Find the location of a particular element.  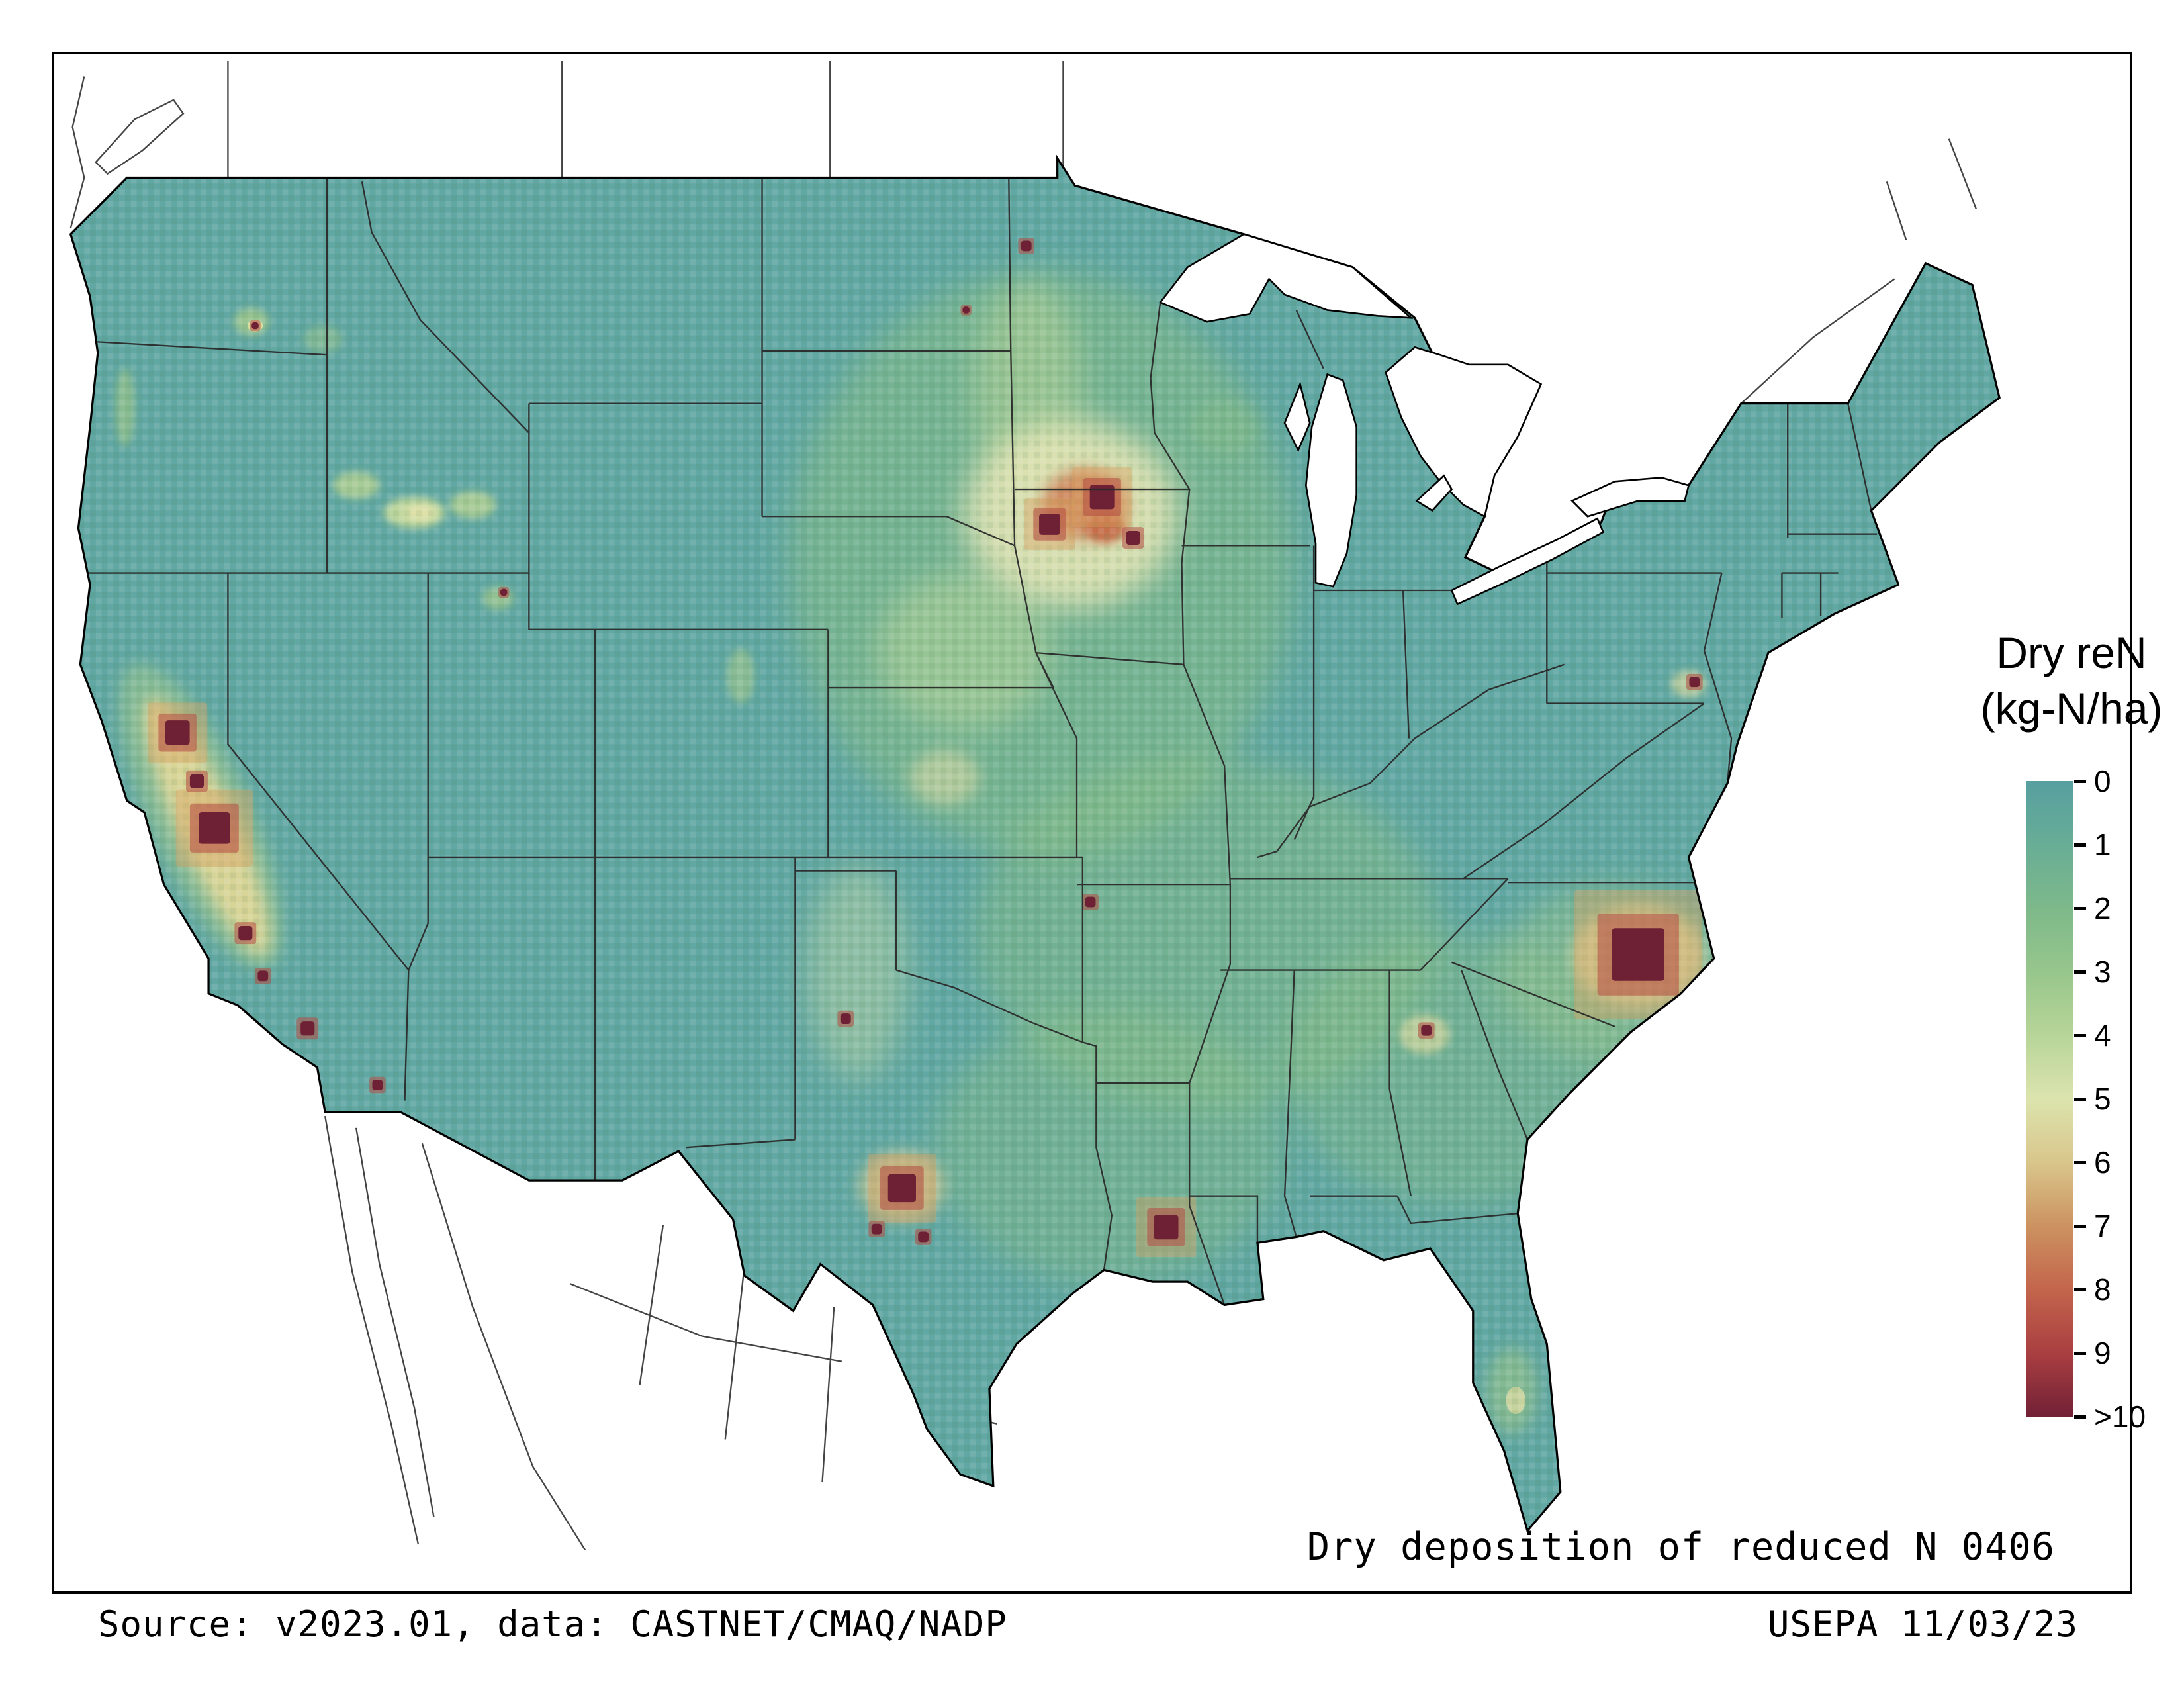

colorbar-tick: >10 is located at coordinates (2110, 1416).